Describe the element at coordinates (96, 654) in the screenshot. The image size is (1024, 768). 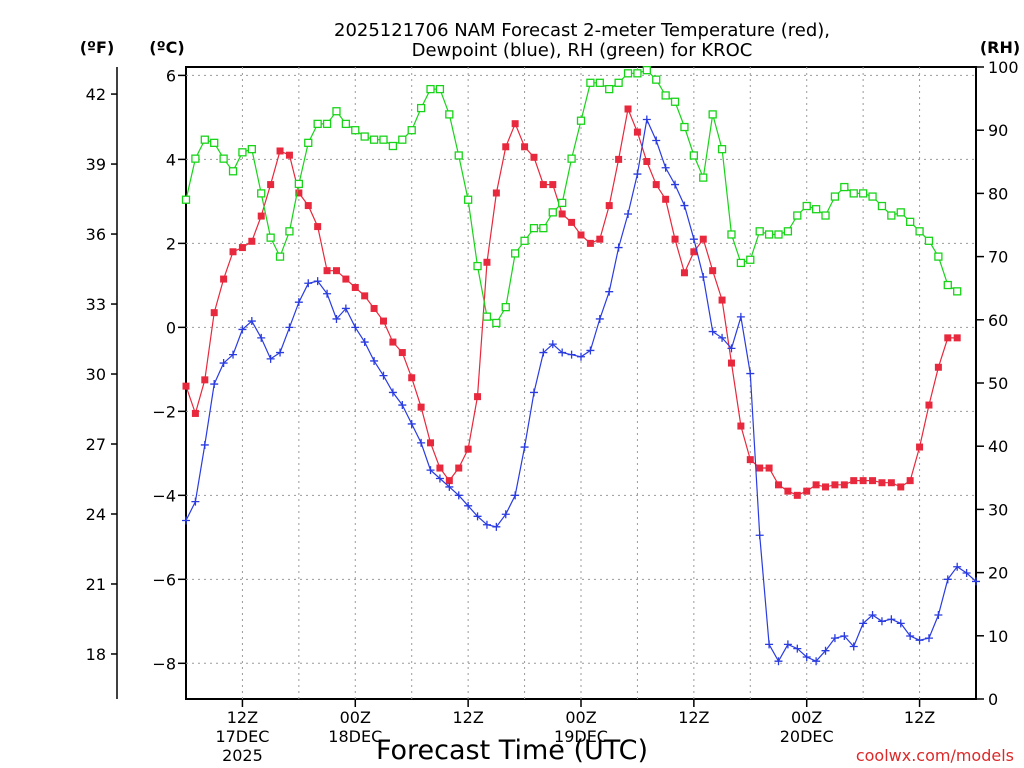
I see `fahrenheit-tick-label: 18` at that location.